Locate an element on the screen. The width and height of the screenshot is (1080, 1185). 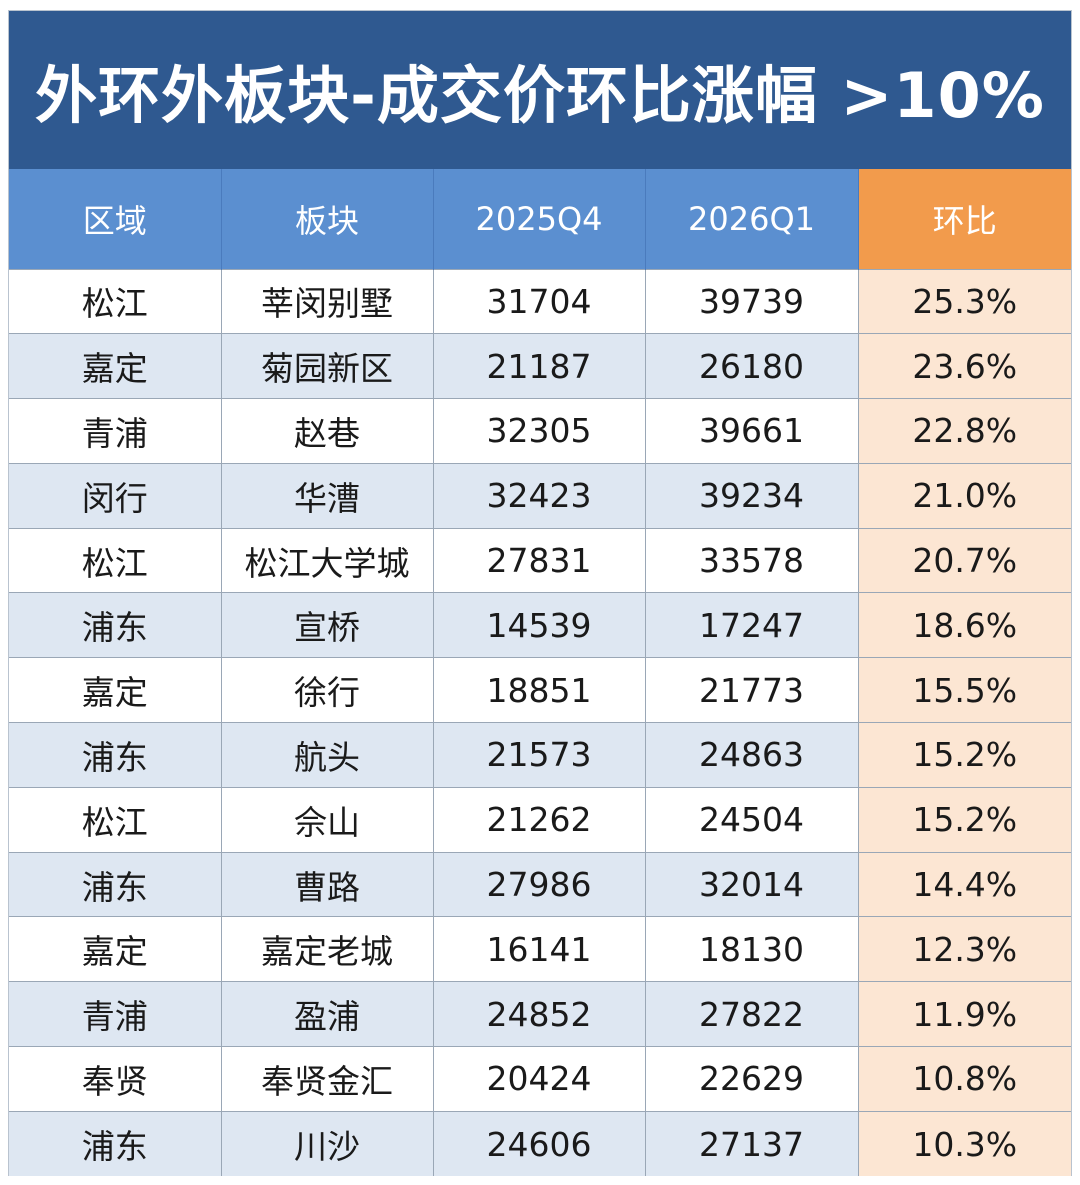
table-row: 青浦 赵巷 32305 39661 22.8% is located at coordinates (540, 431).